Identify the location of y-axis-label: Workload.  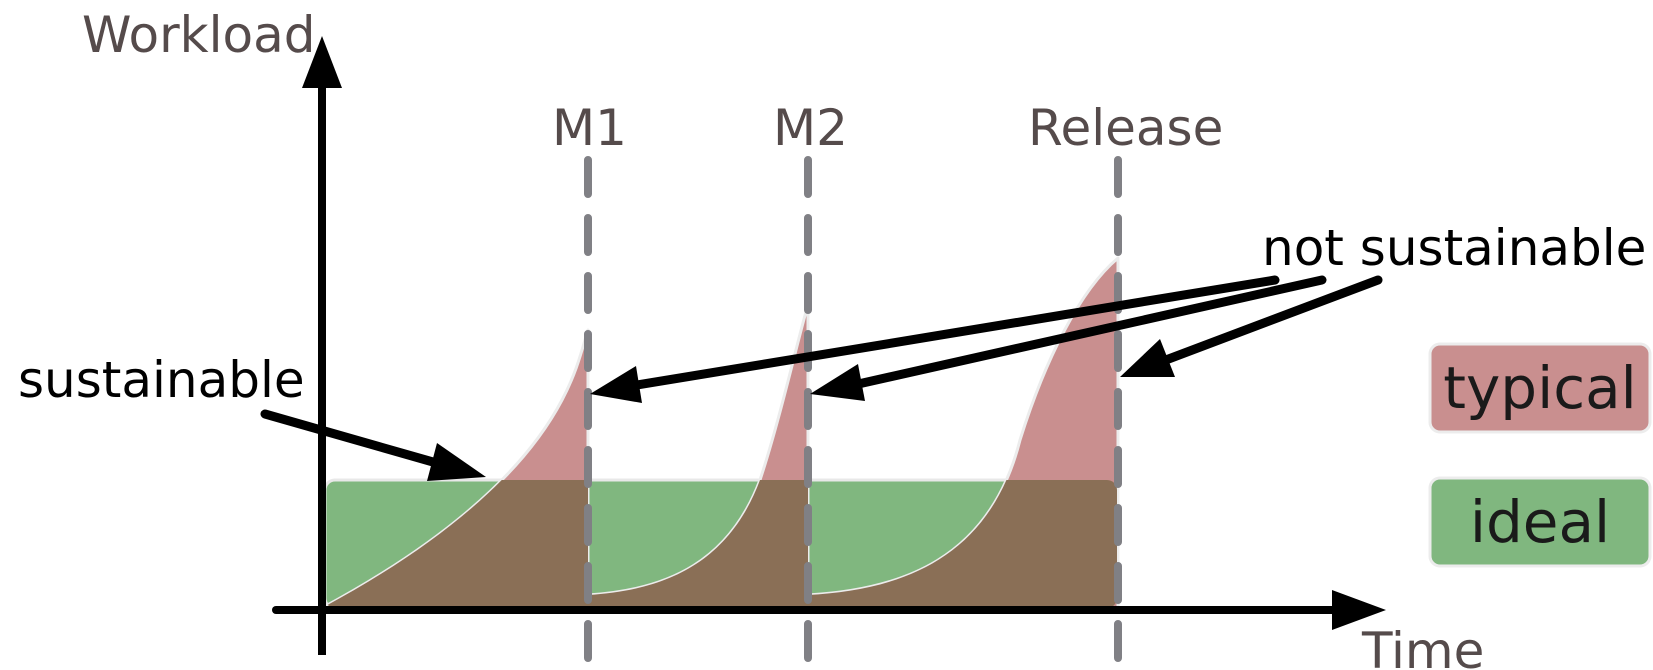
(198, 35).